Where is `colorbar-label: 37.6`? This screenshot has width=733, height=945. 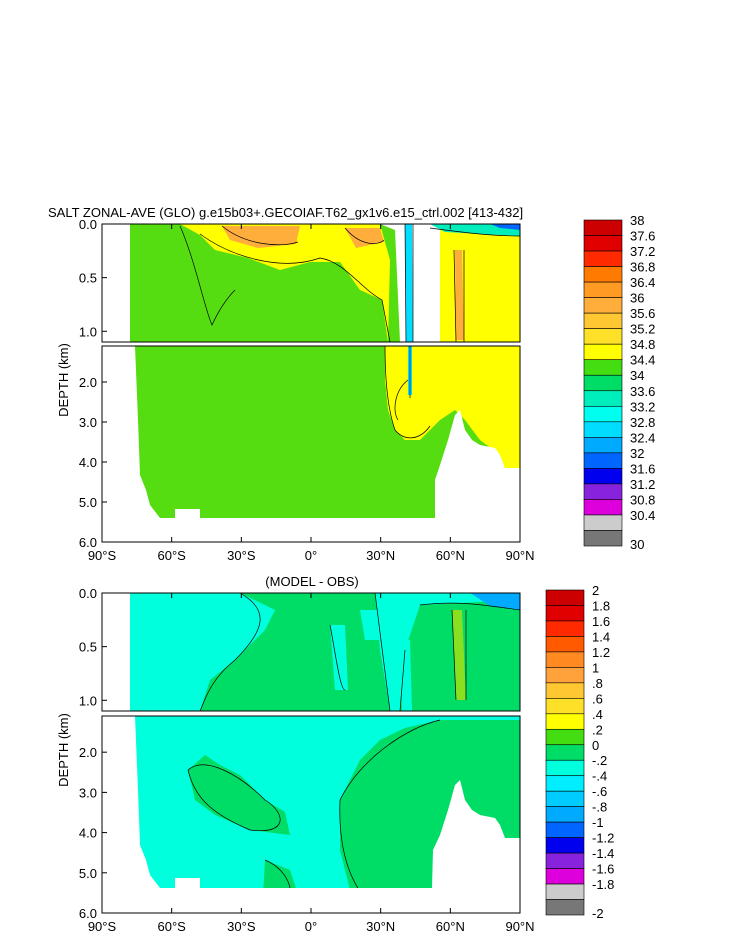 colorbar-label: 37.6 is located at coordinates (642, 236).